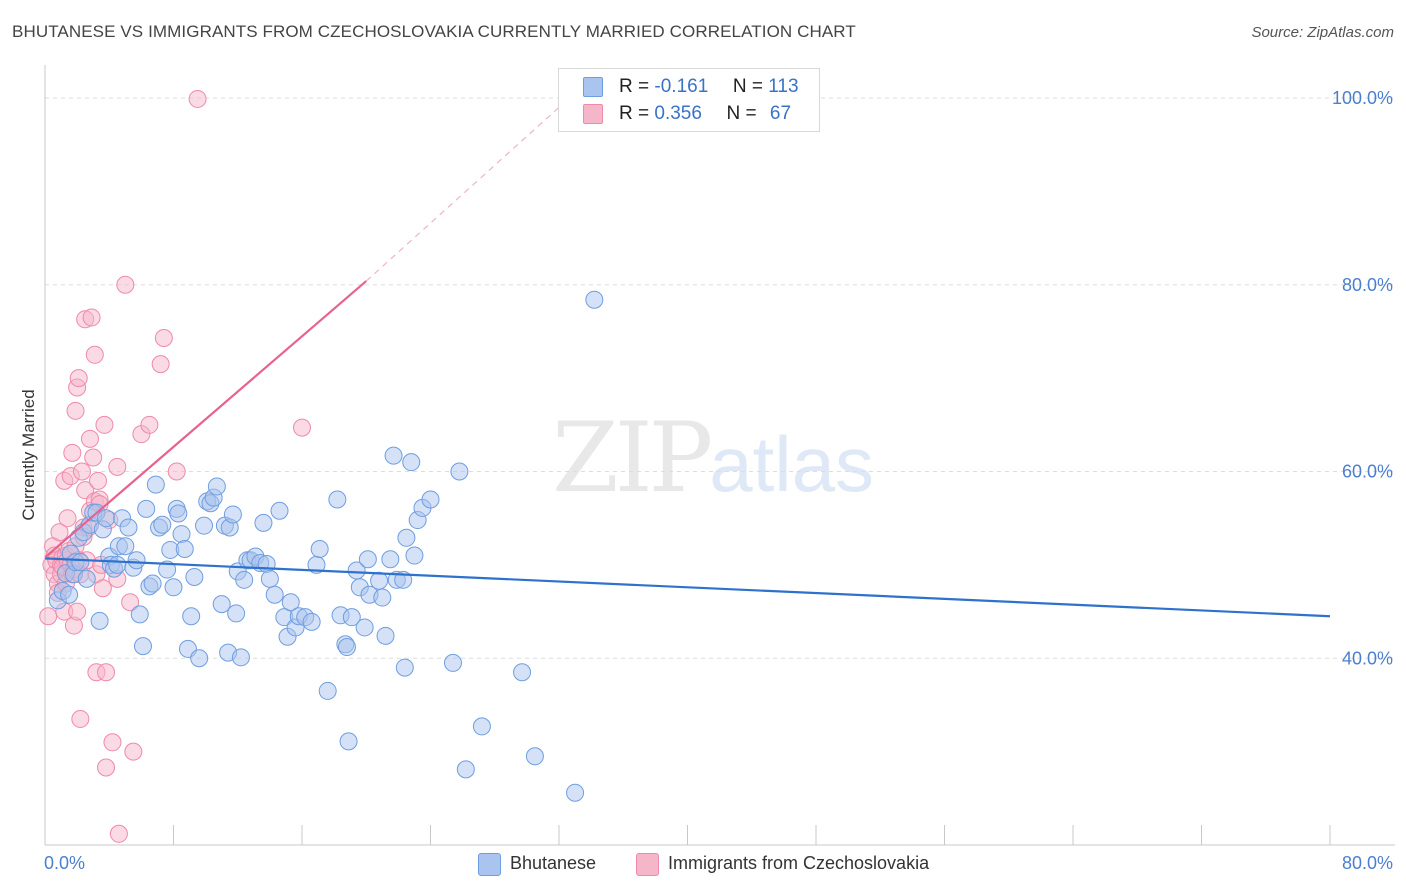  Describe the element at coordinates (791, 464) in the screenshot. I see `watermark-atlas: atlas` at that location.